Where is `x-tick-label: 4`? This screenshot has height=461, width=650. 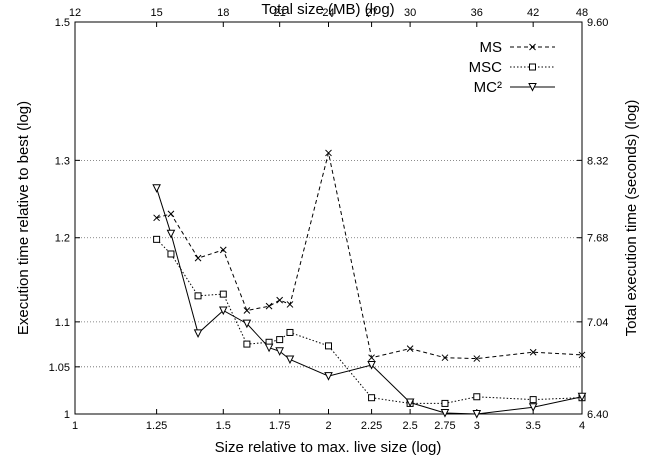 x-tick-label: 4 is located at coordinates (582, 426).